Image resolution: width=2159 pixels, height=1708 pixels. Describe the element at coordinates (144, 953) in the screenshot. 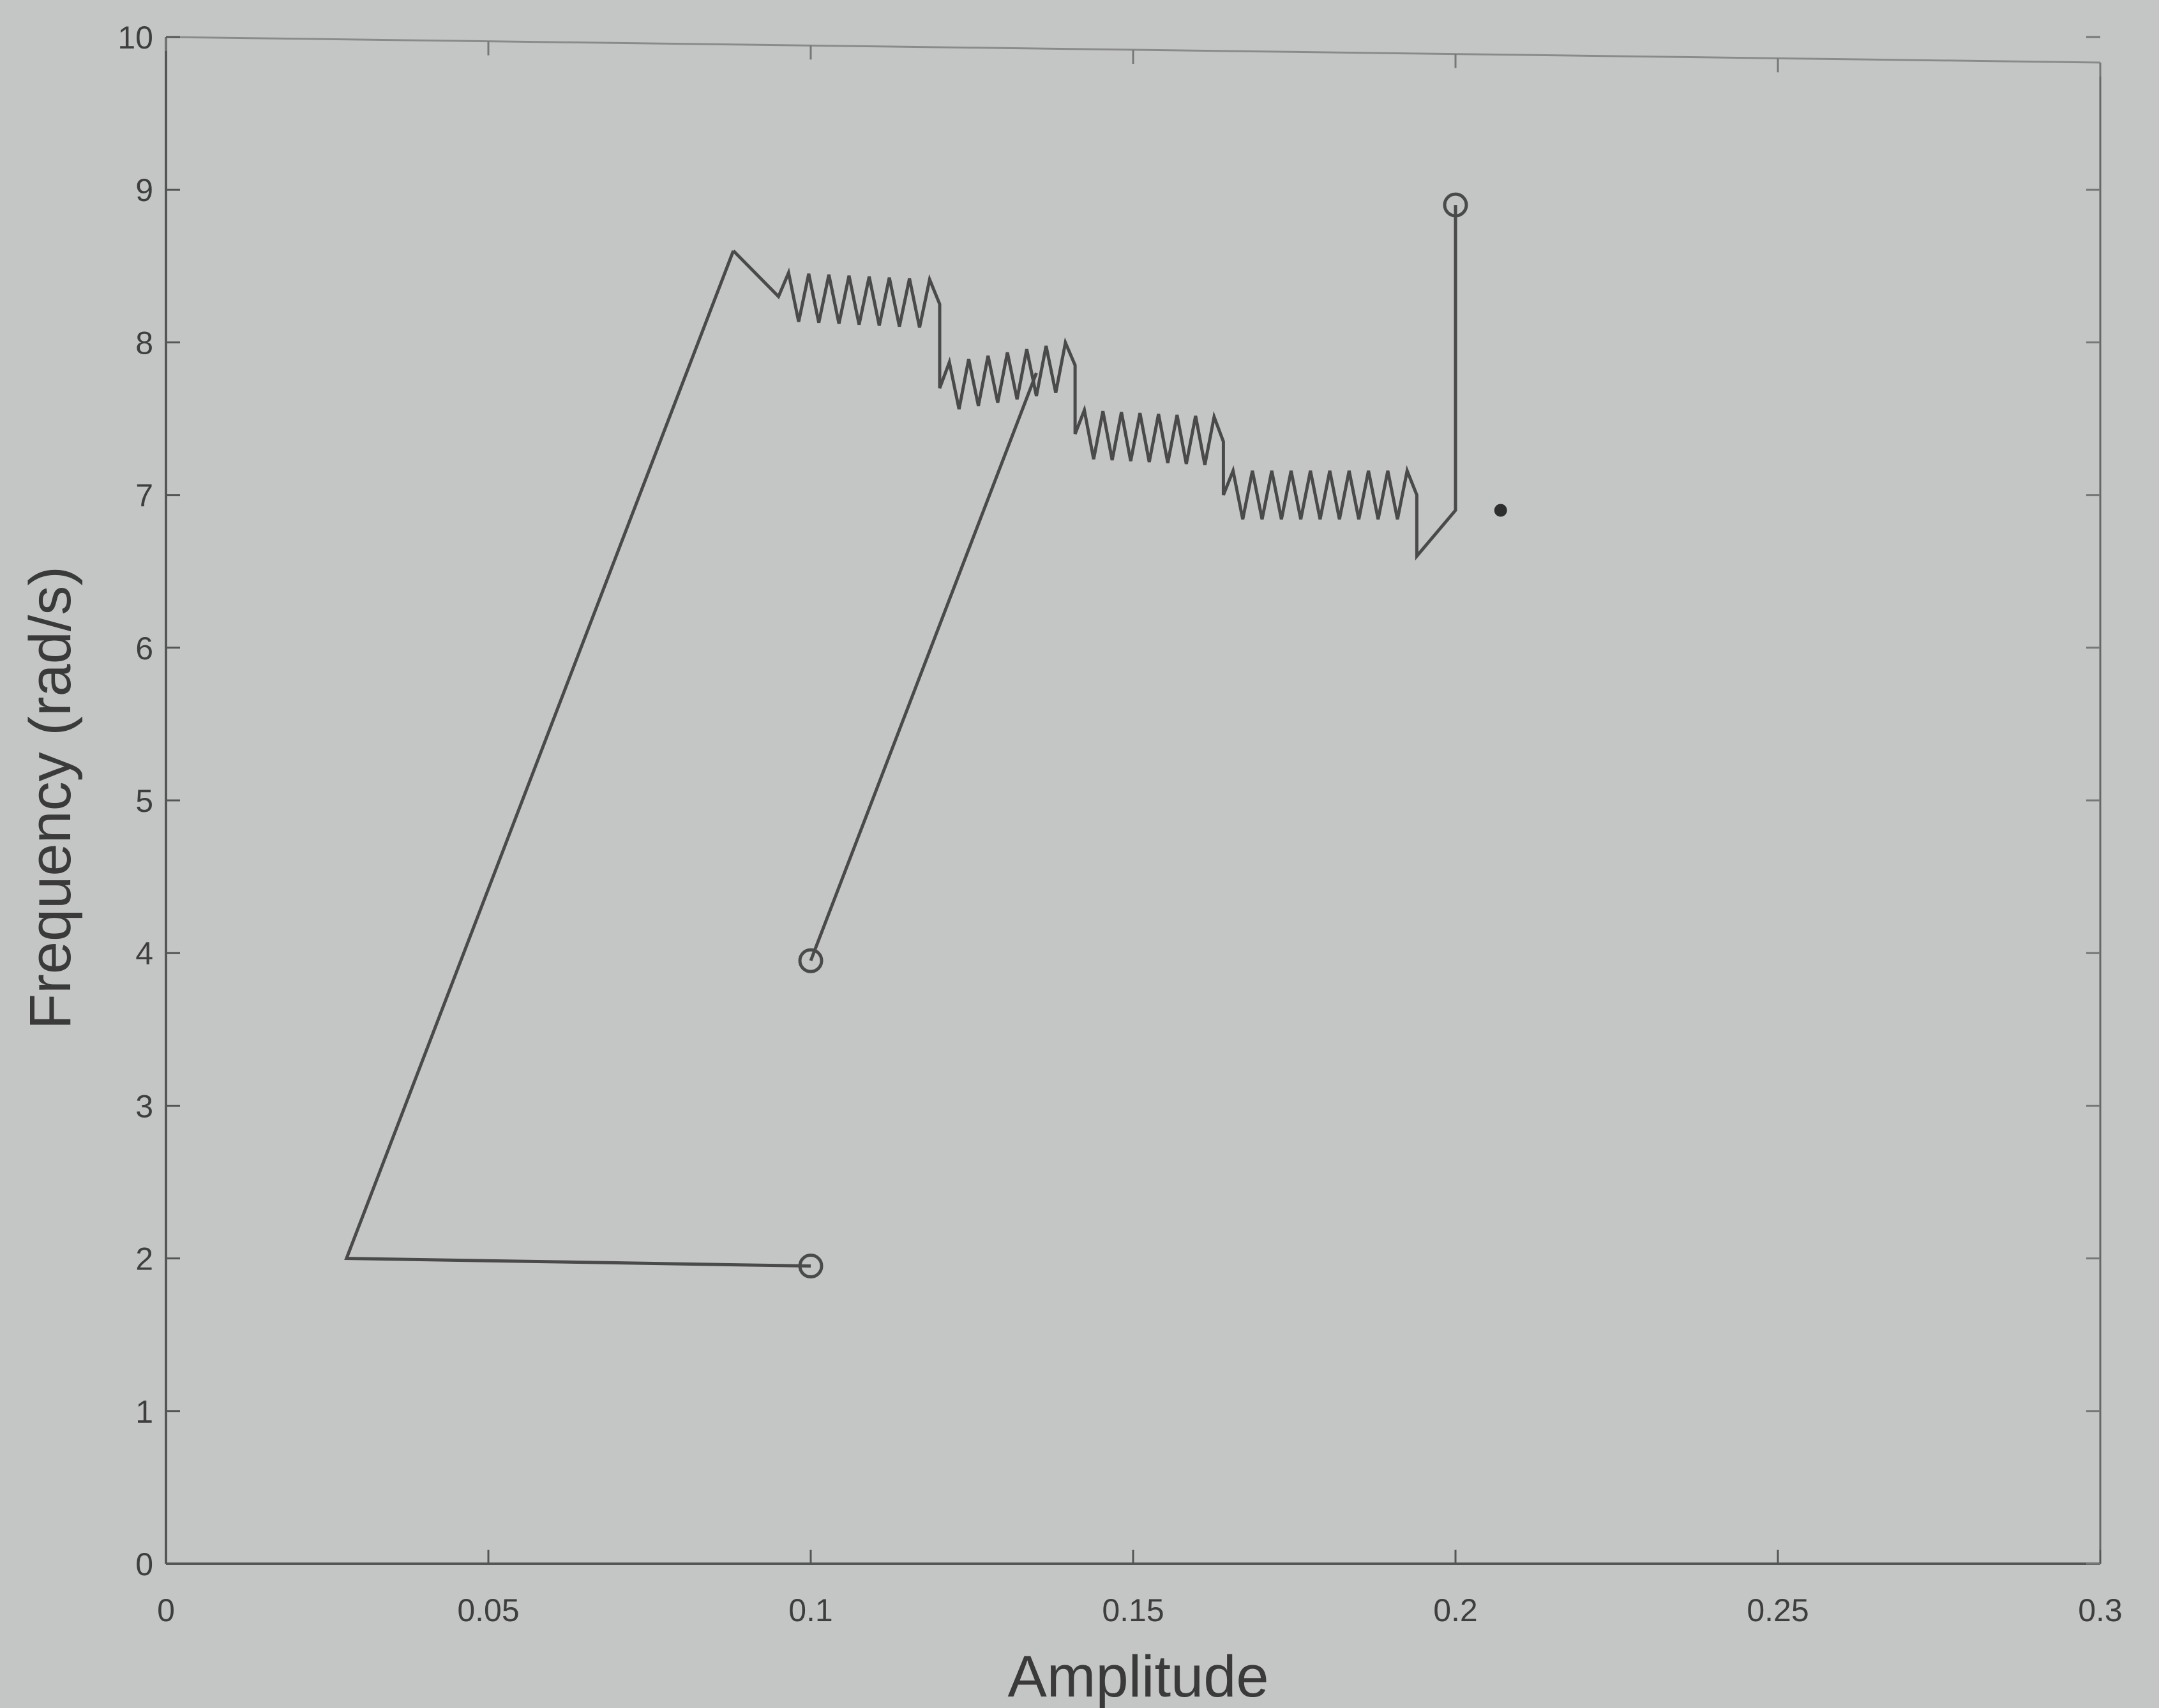

I see `y-tick-label: 4` at that location.